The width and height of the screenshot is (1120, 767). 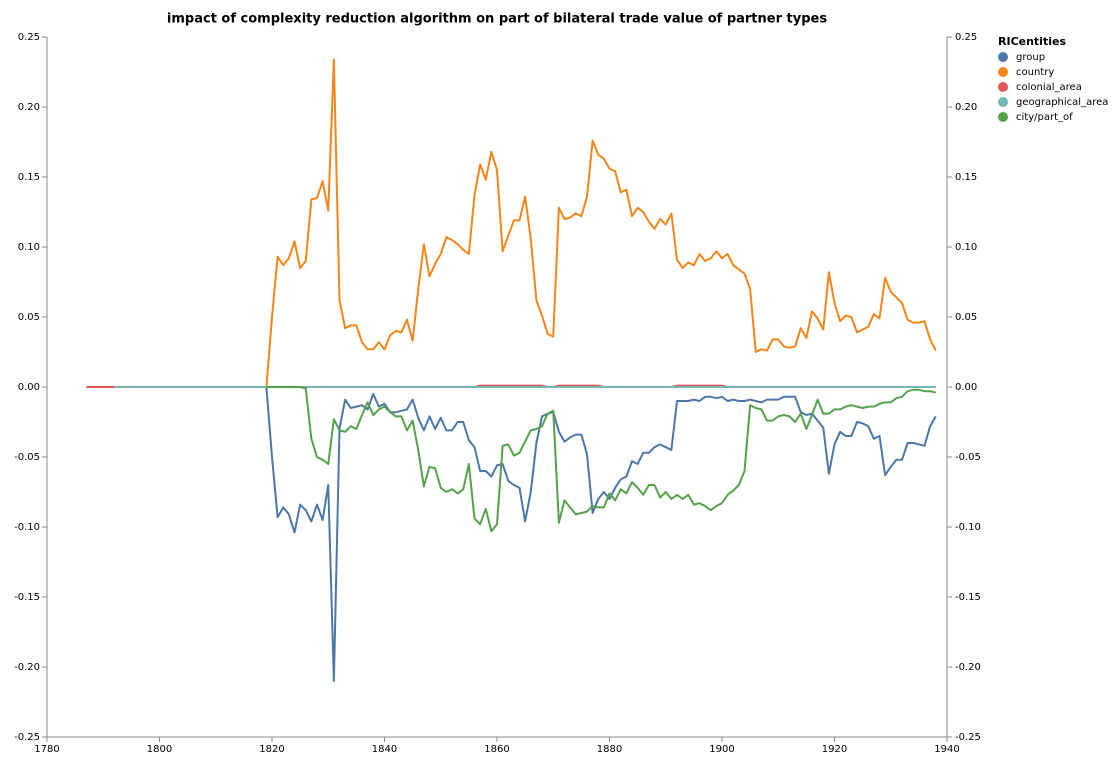 What do you see at coordinates (159, 749) in the screenshot?
I see `x-tick-label: 1800` at bounding box center [159, 749].